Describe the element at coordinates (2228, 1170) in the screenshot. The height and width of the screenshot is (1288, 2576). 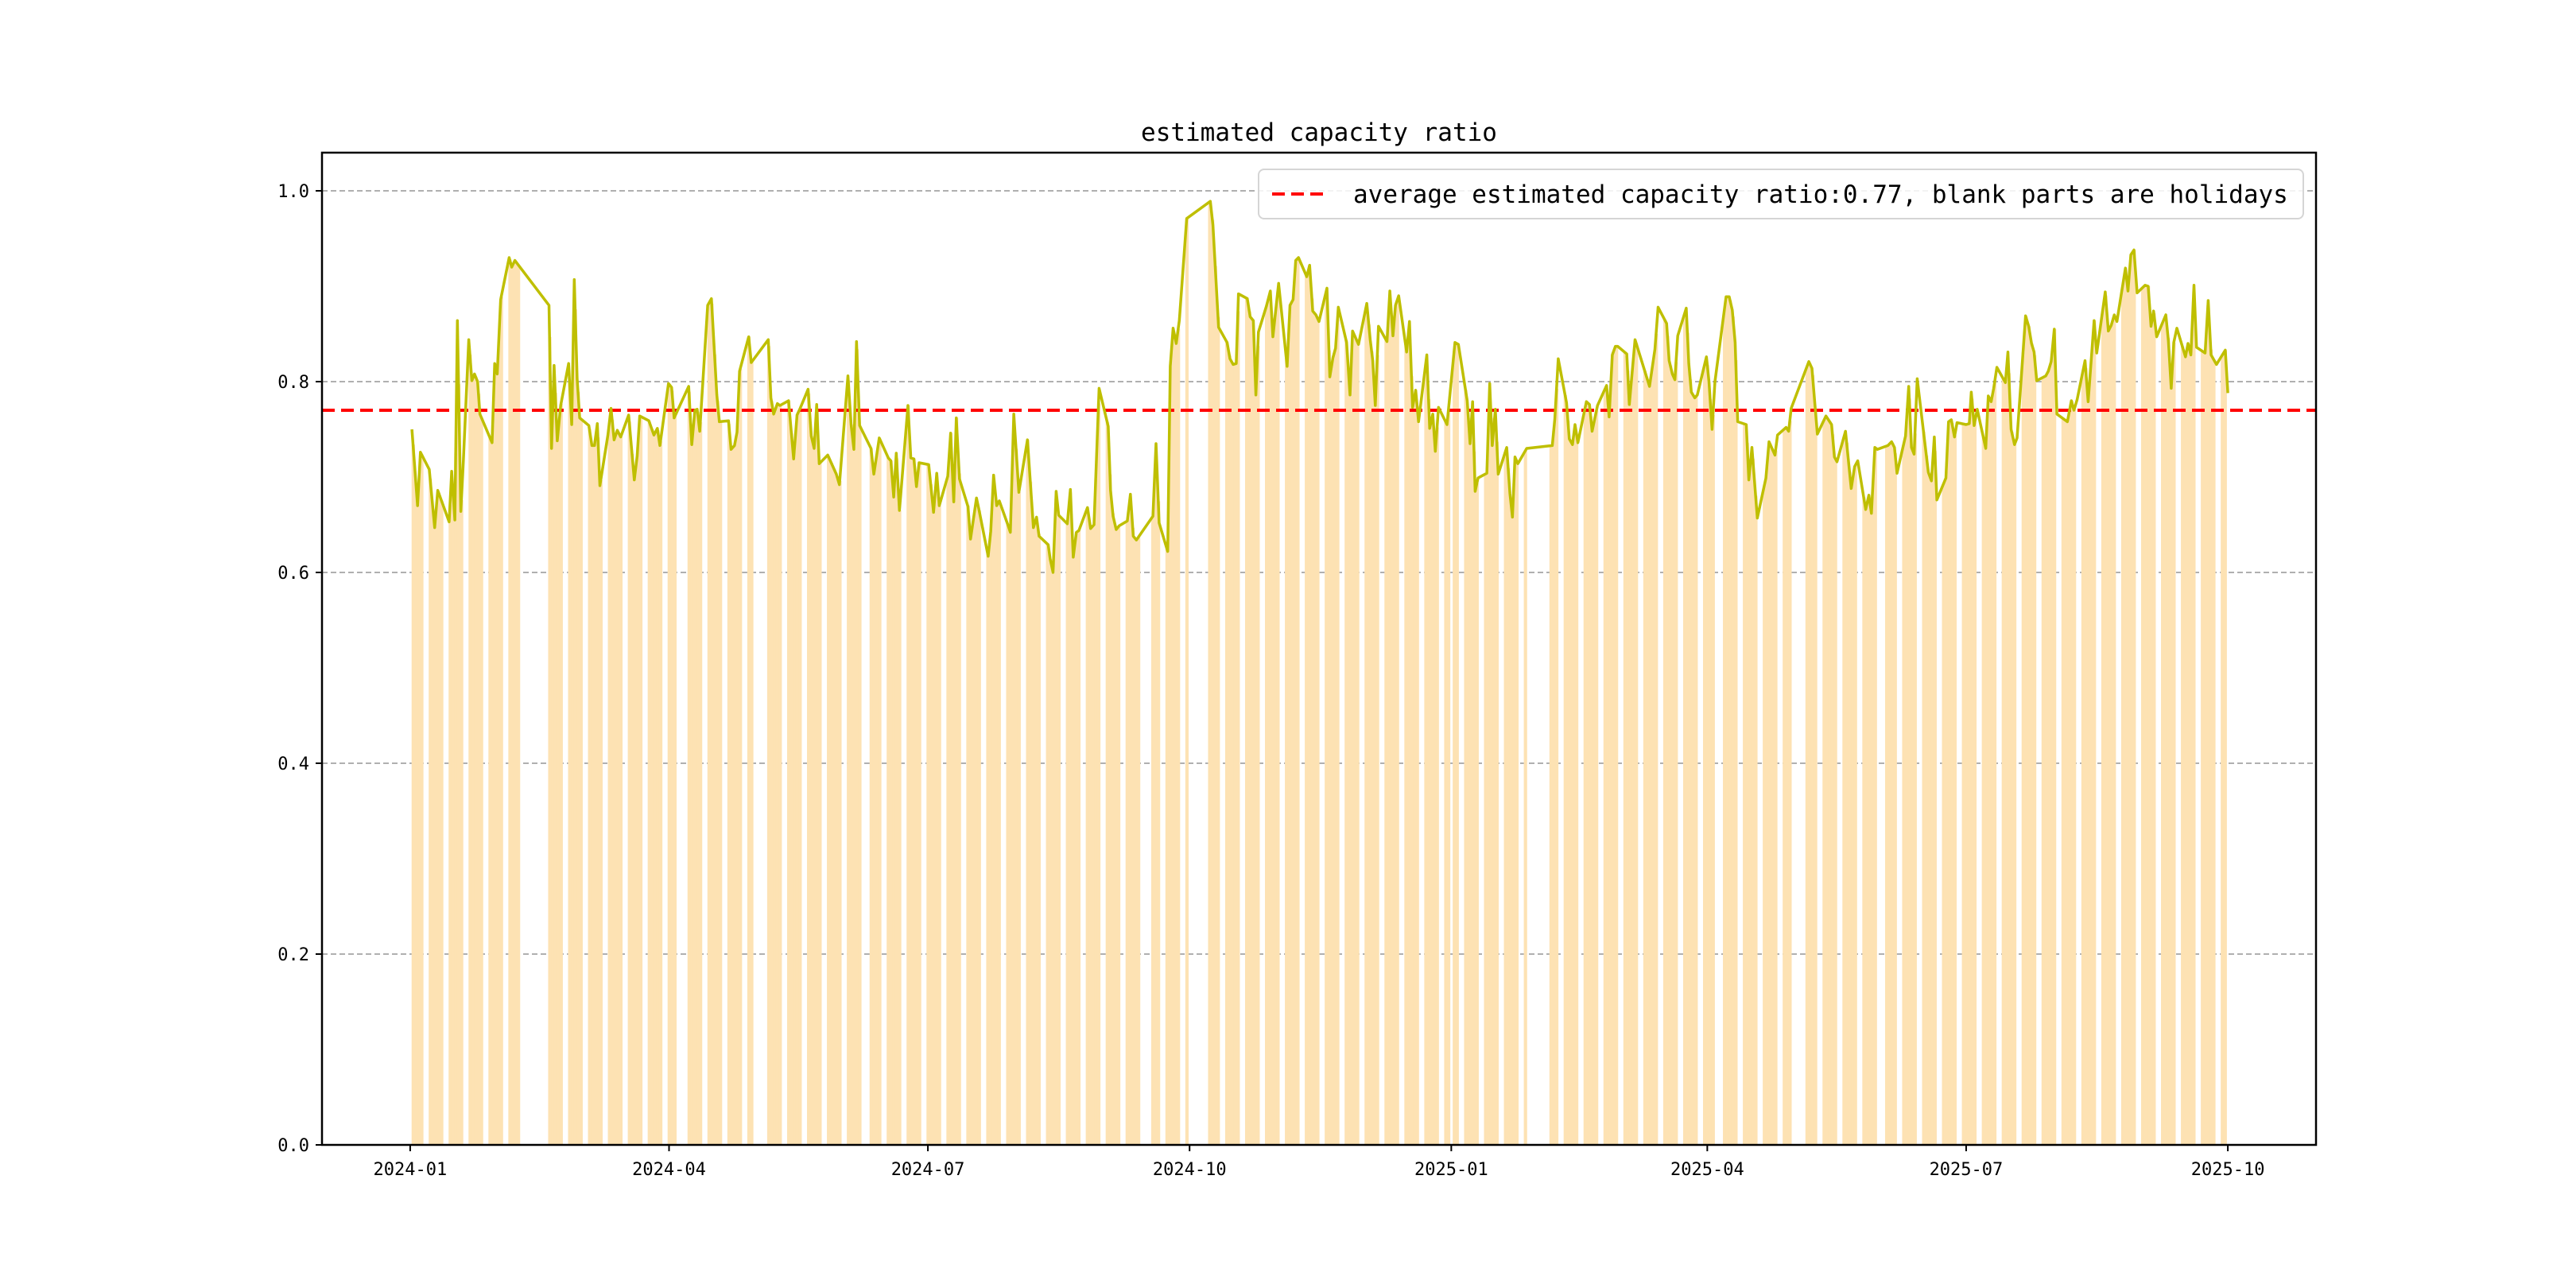
I see `x-tick-label: 2025-10` at that location.